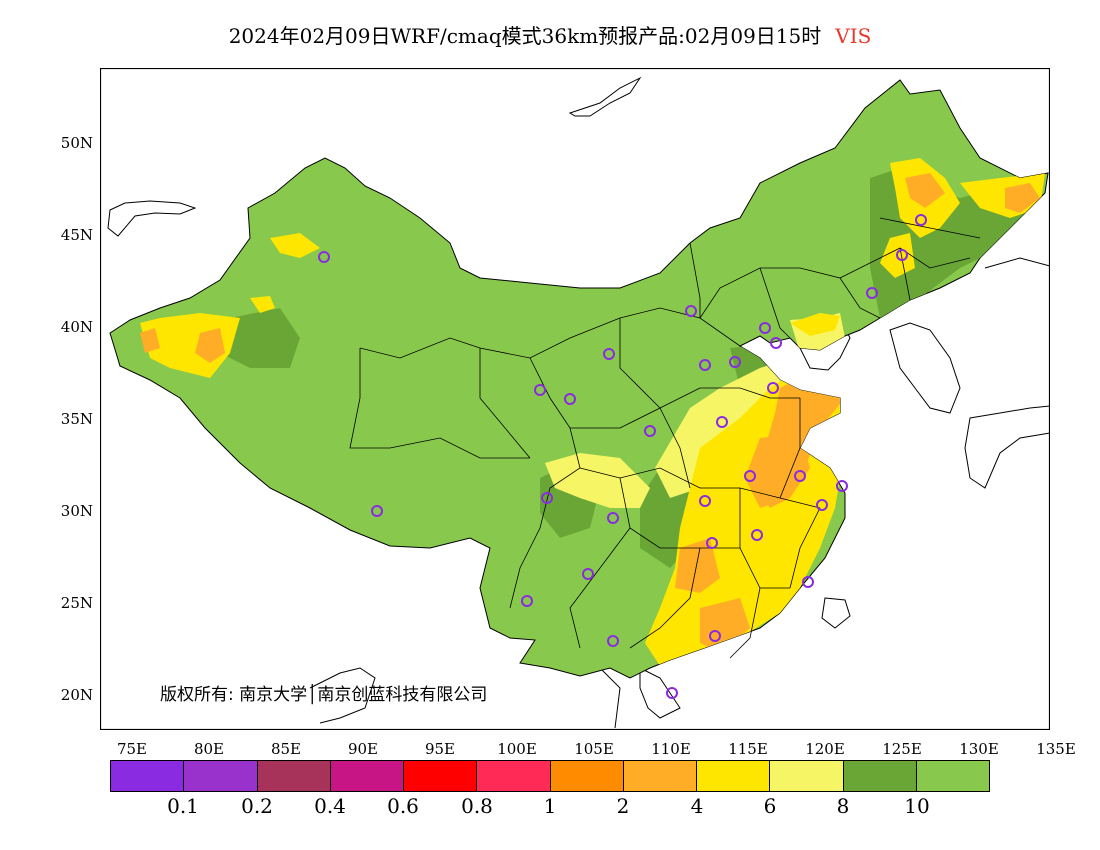 This screenshot has height=850, width=1100. Describe the element at coordinates (152, 218) in the screenshot. I see `caspian-outline` at that location.